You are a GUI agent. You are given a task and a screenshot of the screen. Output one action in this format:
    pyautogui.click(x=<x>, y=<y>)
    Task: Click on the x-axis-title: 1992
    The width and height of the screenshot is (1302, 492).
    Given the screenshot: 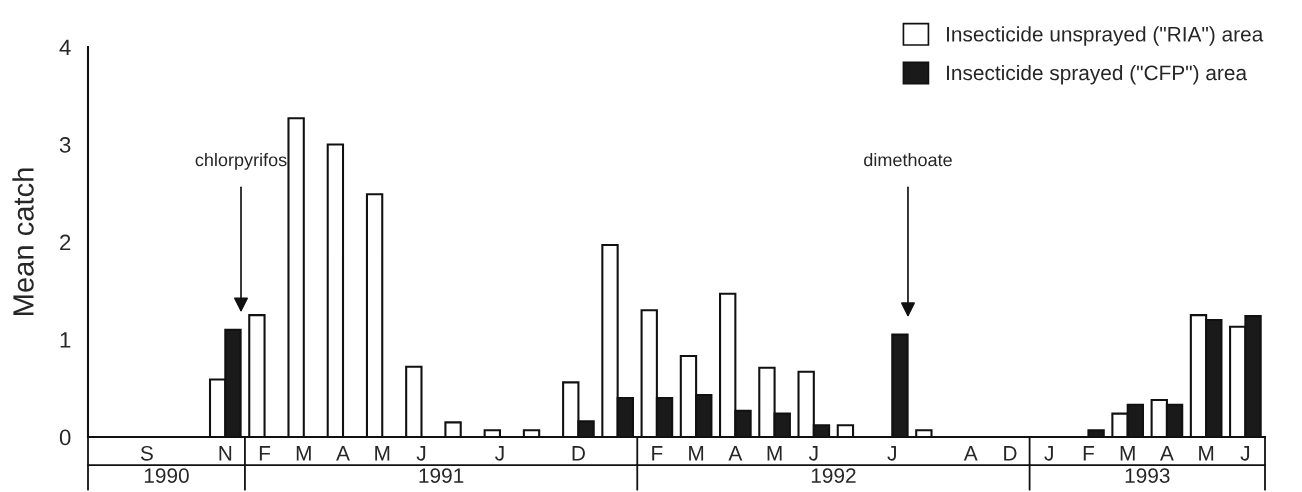 What is the action you would take?
    pyautogui.click(x=833, y=475)
    